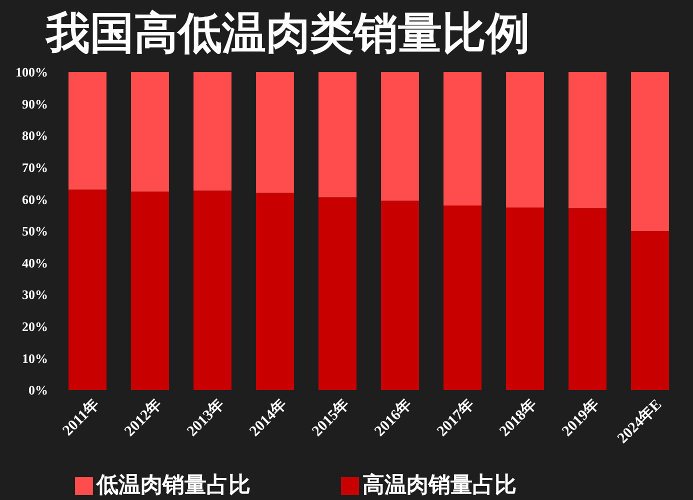  I want to click on y-tick-label: 80%, so click(35, 136).